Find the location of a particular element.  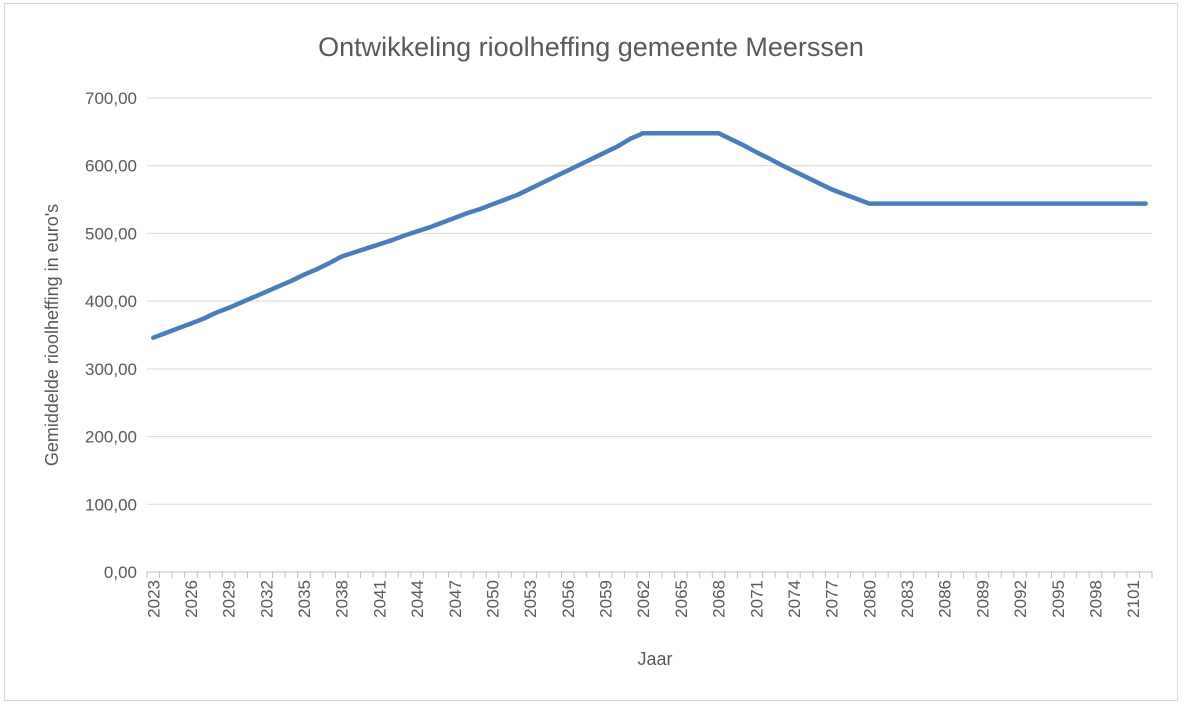

y-tick-label: 600,00 is located at coordinates (111, 166).